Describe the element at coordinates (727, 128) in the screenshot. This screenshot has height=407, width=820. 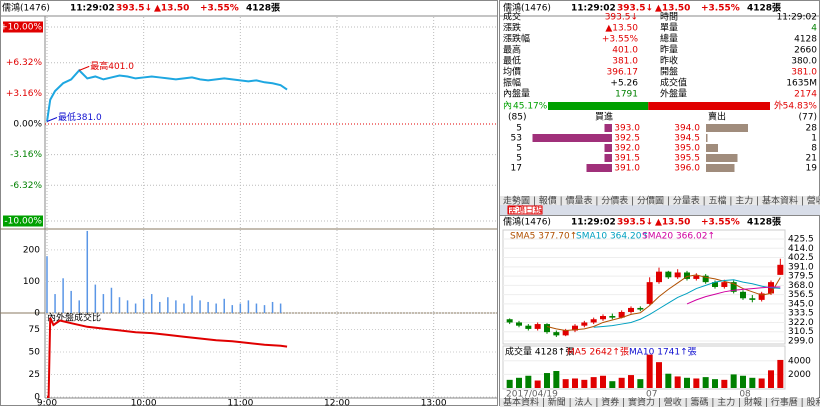
I see `ask-bar` at that location.